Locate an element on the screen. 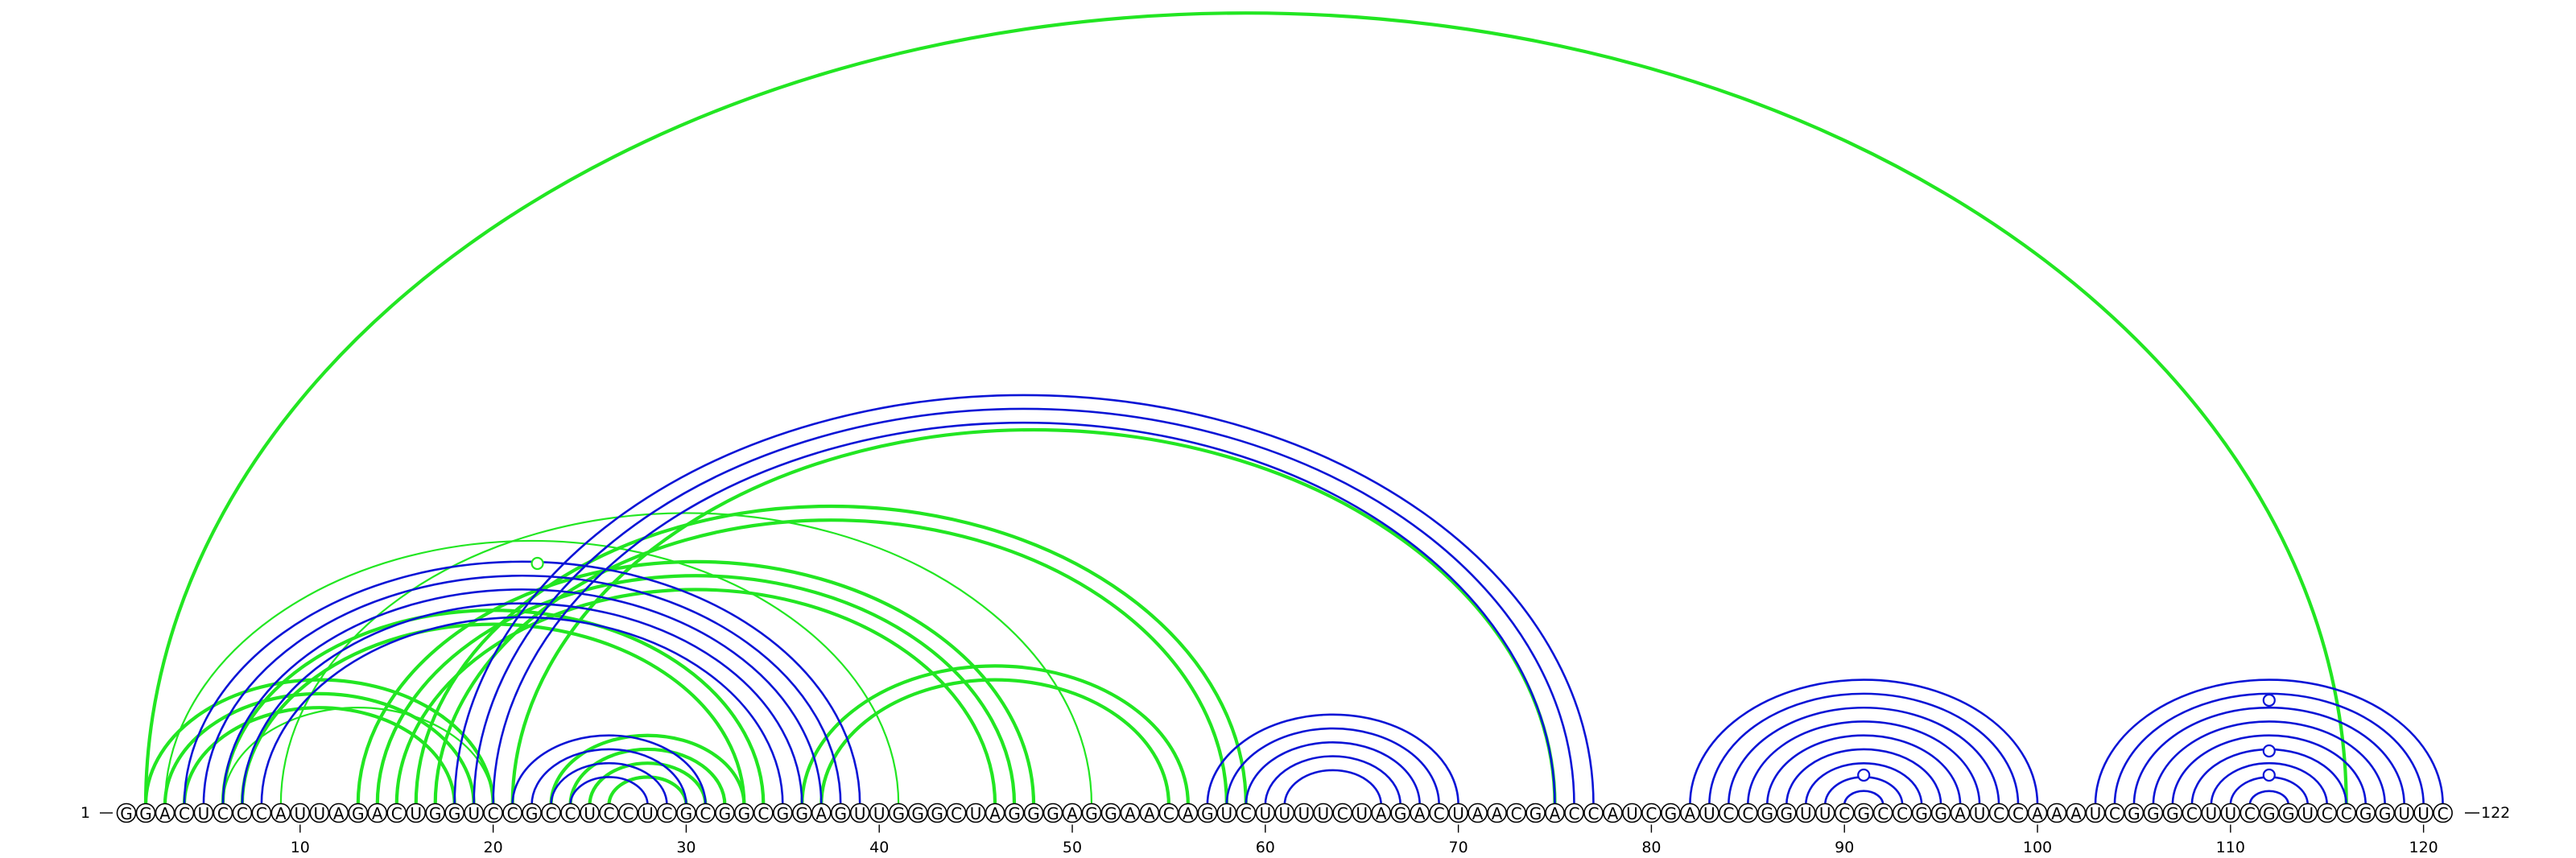 The height and width of the screenshot is (858, 2576). axis-tick: 60 is located at coordinates (1265, 840).